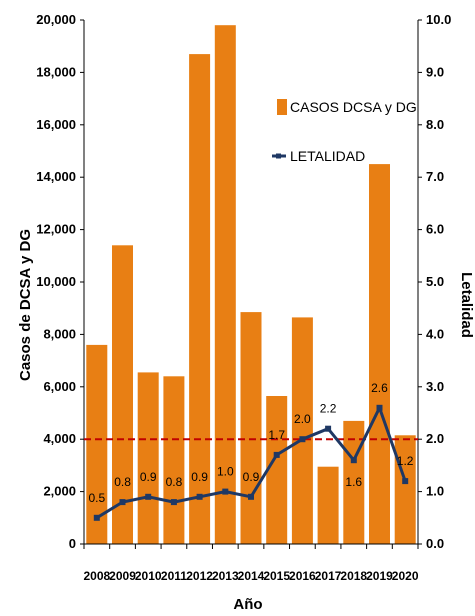 Image resolution: width=475 pixels, height=616 pixels. What do you see at coordinates (97, 444) in the screenshot?
I see `bar-2008` at bounding box center [97, 444].